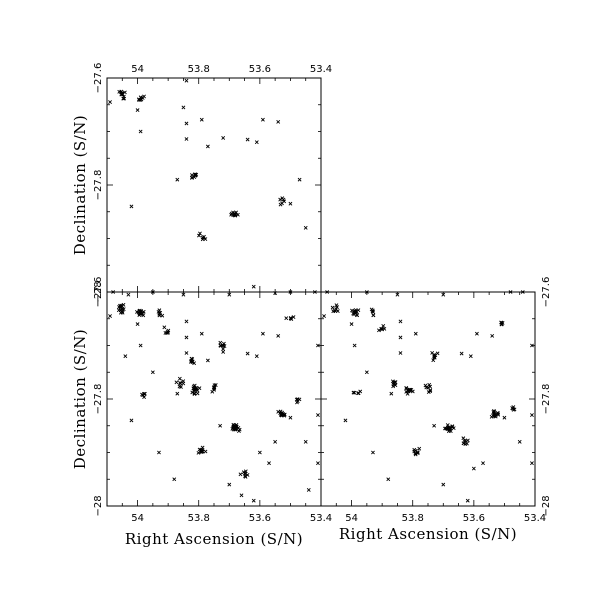 Image resolution: width=611 pixels, height=611 pixels. I want to click on y-tick-label: −27.6, so click(98, 78).